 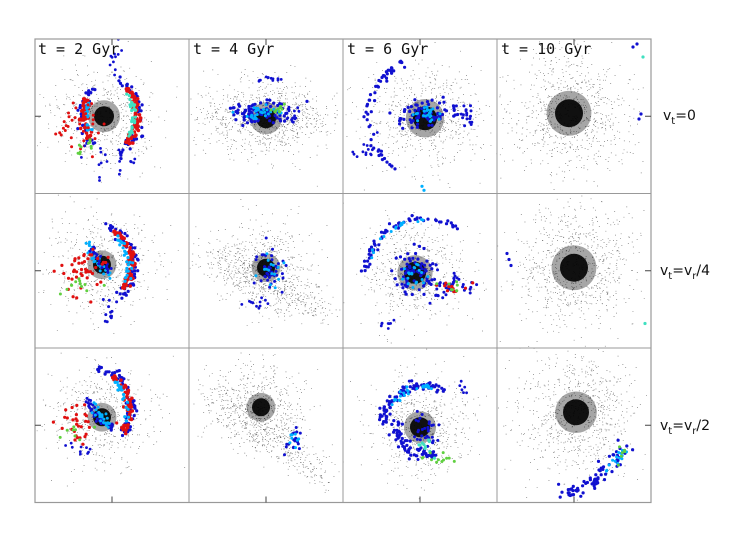 What do you see at coordinates (78, 49) in the screenshot?
I see `time-label-col1: t = 2 Gyr` at bounding box center [78, 49].